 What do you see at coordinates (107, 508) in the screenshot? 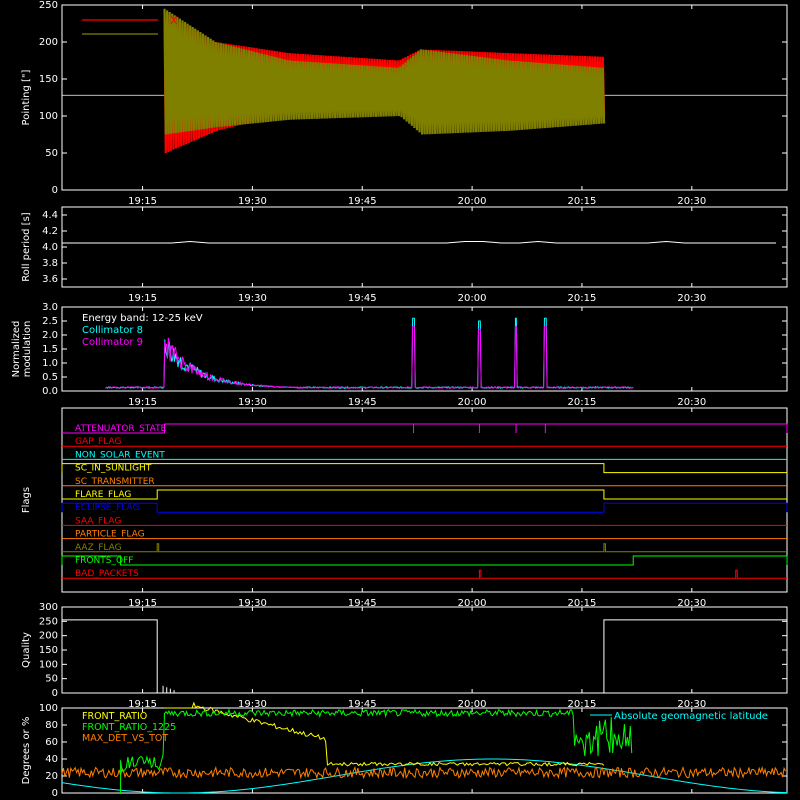
I see `flag-label-eclipse-flag: ECLIPSE_FLAG` at bounding box center [107, 508].